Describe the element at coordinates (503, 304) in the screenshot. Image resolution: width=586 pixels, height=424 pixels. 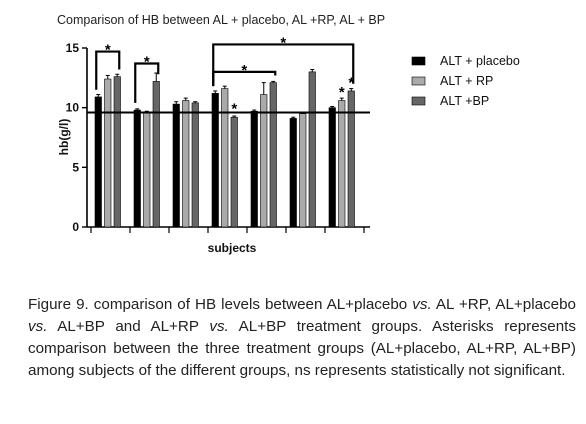
I see `caption-text-2: AL +RP, AL+placebo` at that location.